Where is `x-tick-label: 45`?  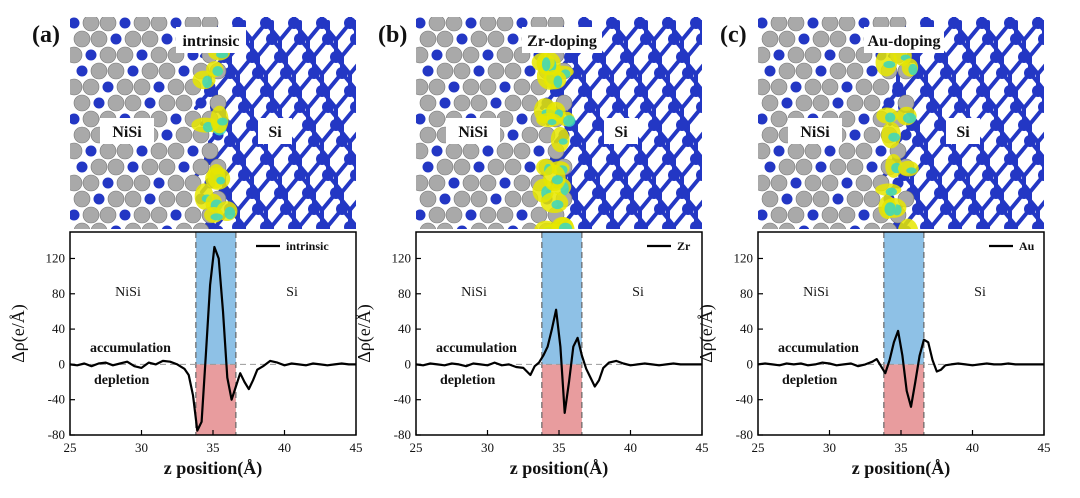 x-tick-label: 45 is located at coordinates (356, 447).